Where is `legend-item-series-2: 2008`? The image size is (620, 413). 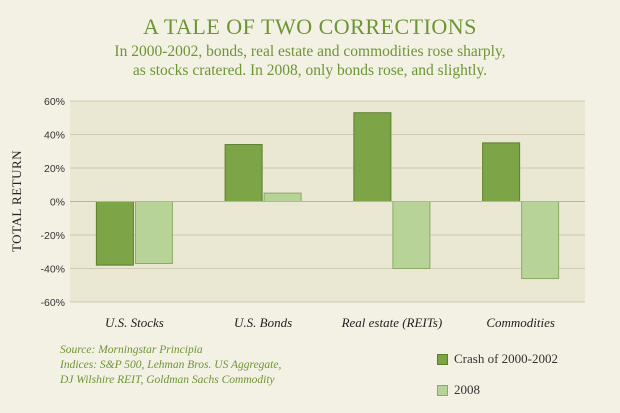 legend-item-series-2: 2008 is located at coordinates (497, 390).